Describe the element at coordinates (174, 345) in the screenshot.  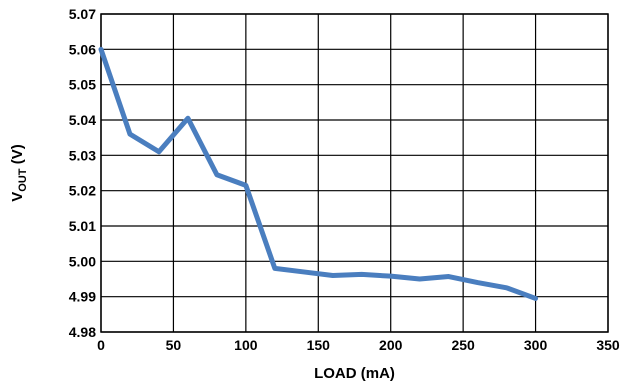
I see `x-tick-label: 50` at that location.